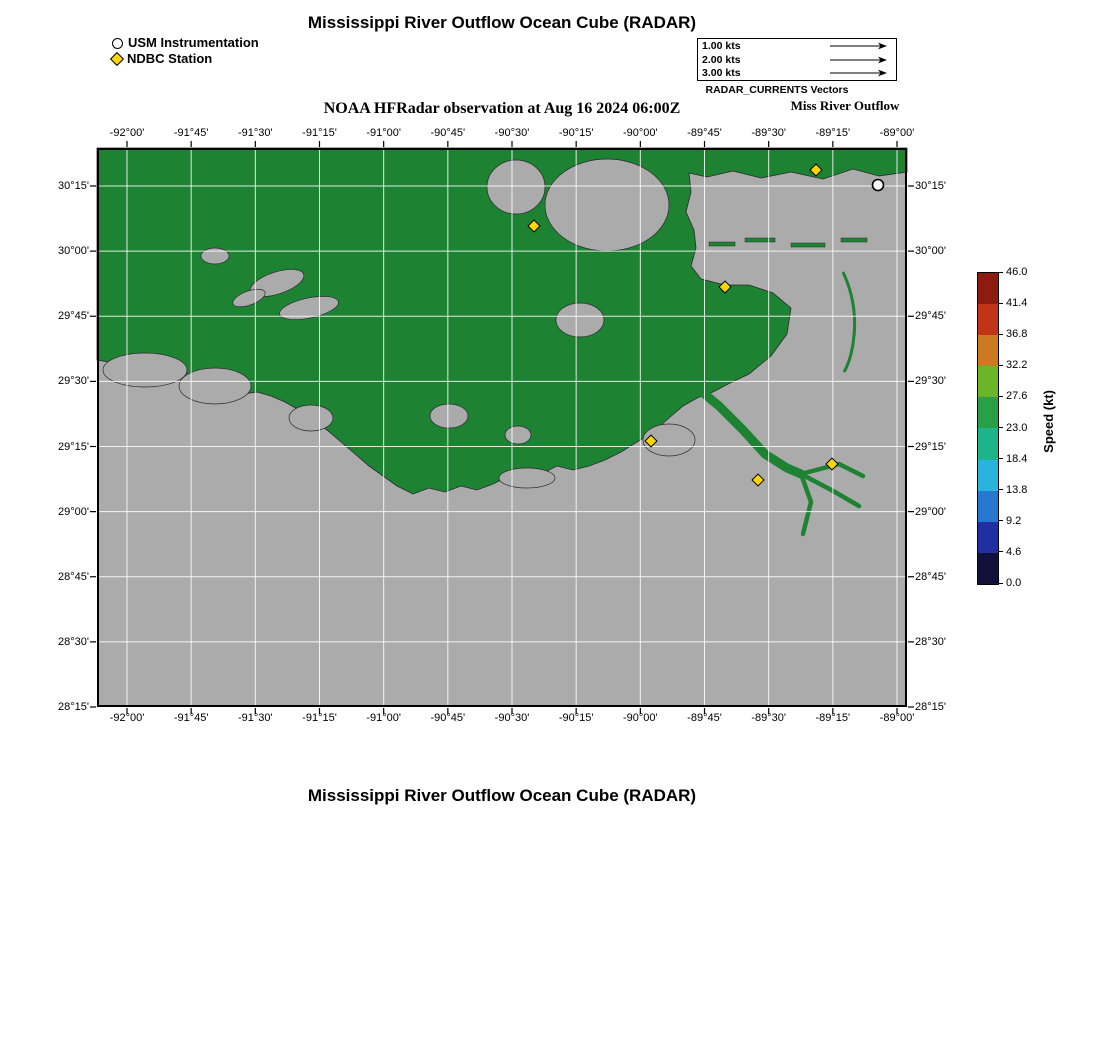 This screenshot has height=1050, width=1100. Describe the element at coordinates (721, 59) in the screenshot. I see `vector-scale-label: 2.00 kts` at that location.